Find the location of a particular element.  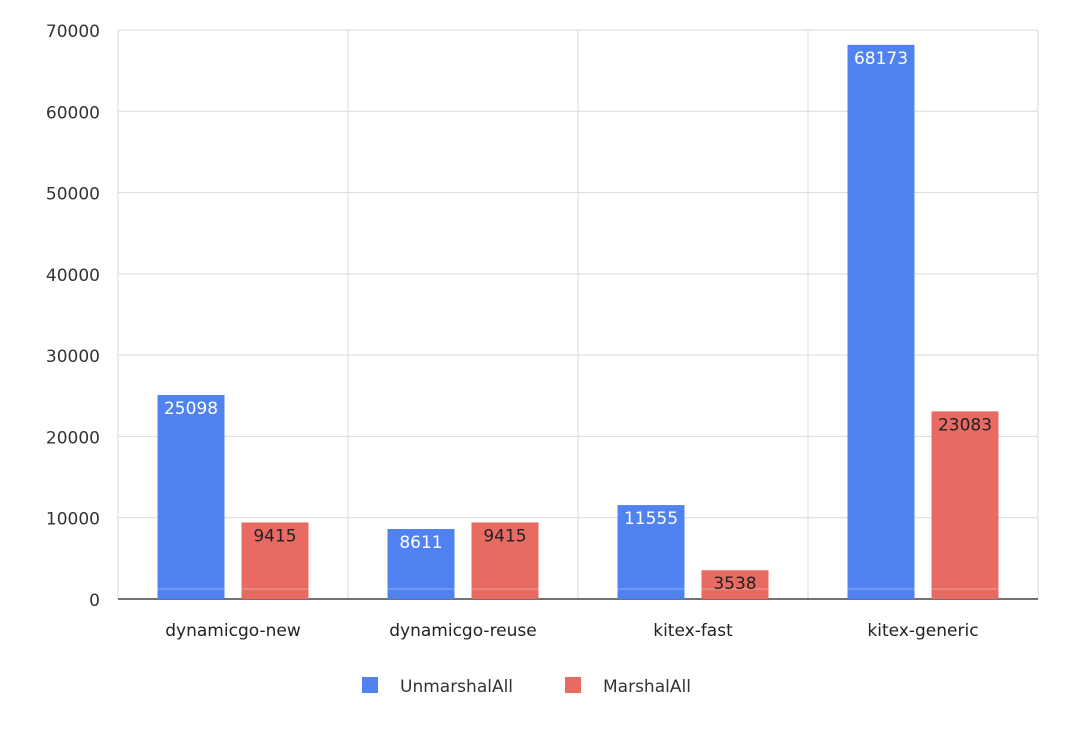

data-label: 8611 is located at coordinates (420, 543).